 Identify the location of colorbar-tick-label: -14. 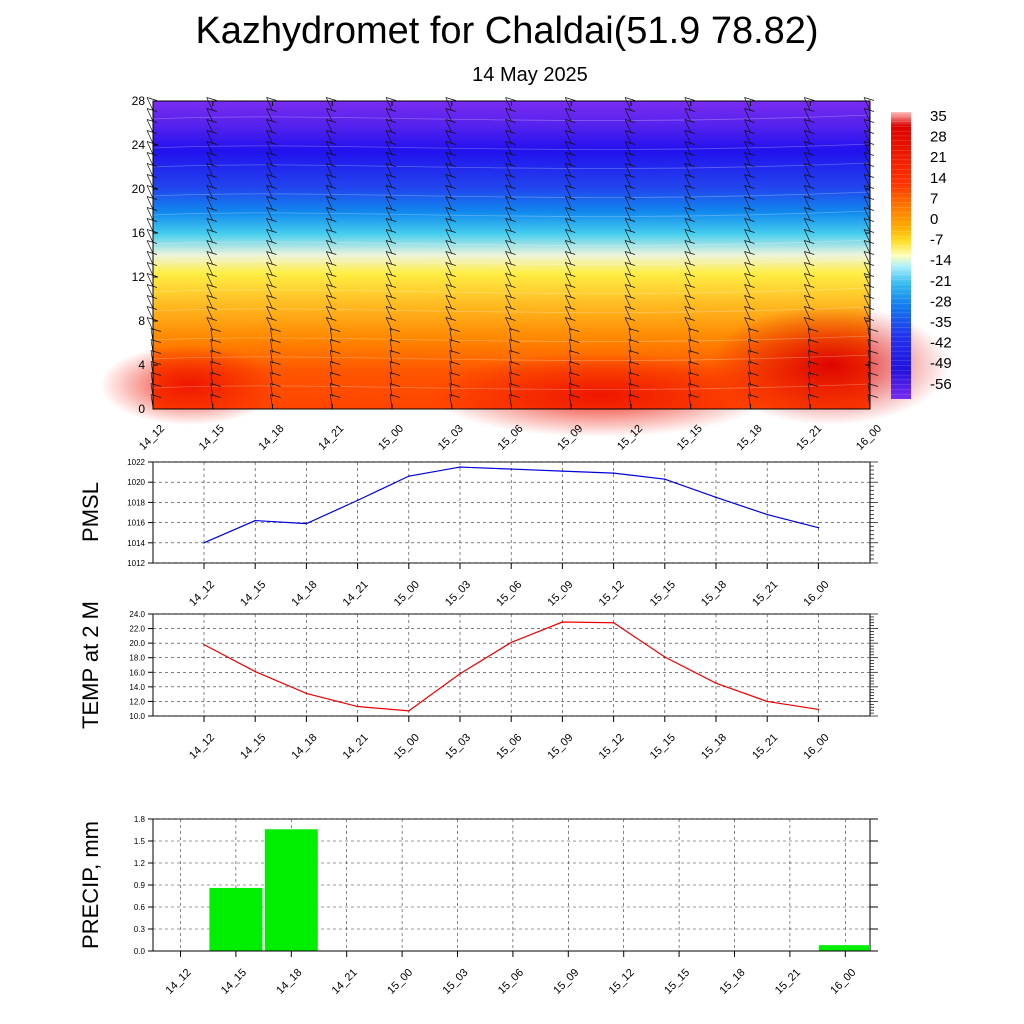
(941, 260).